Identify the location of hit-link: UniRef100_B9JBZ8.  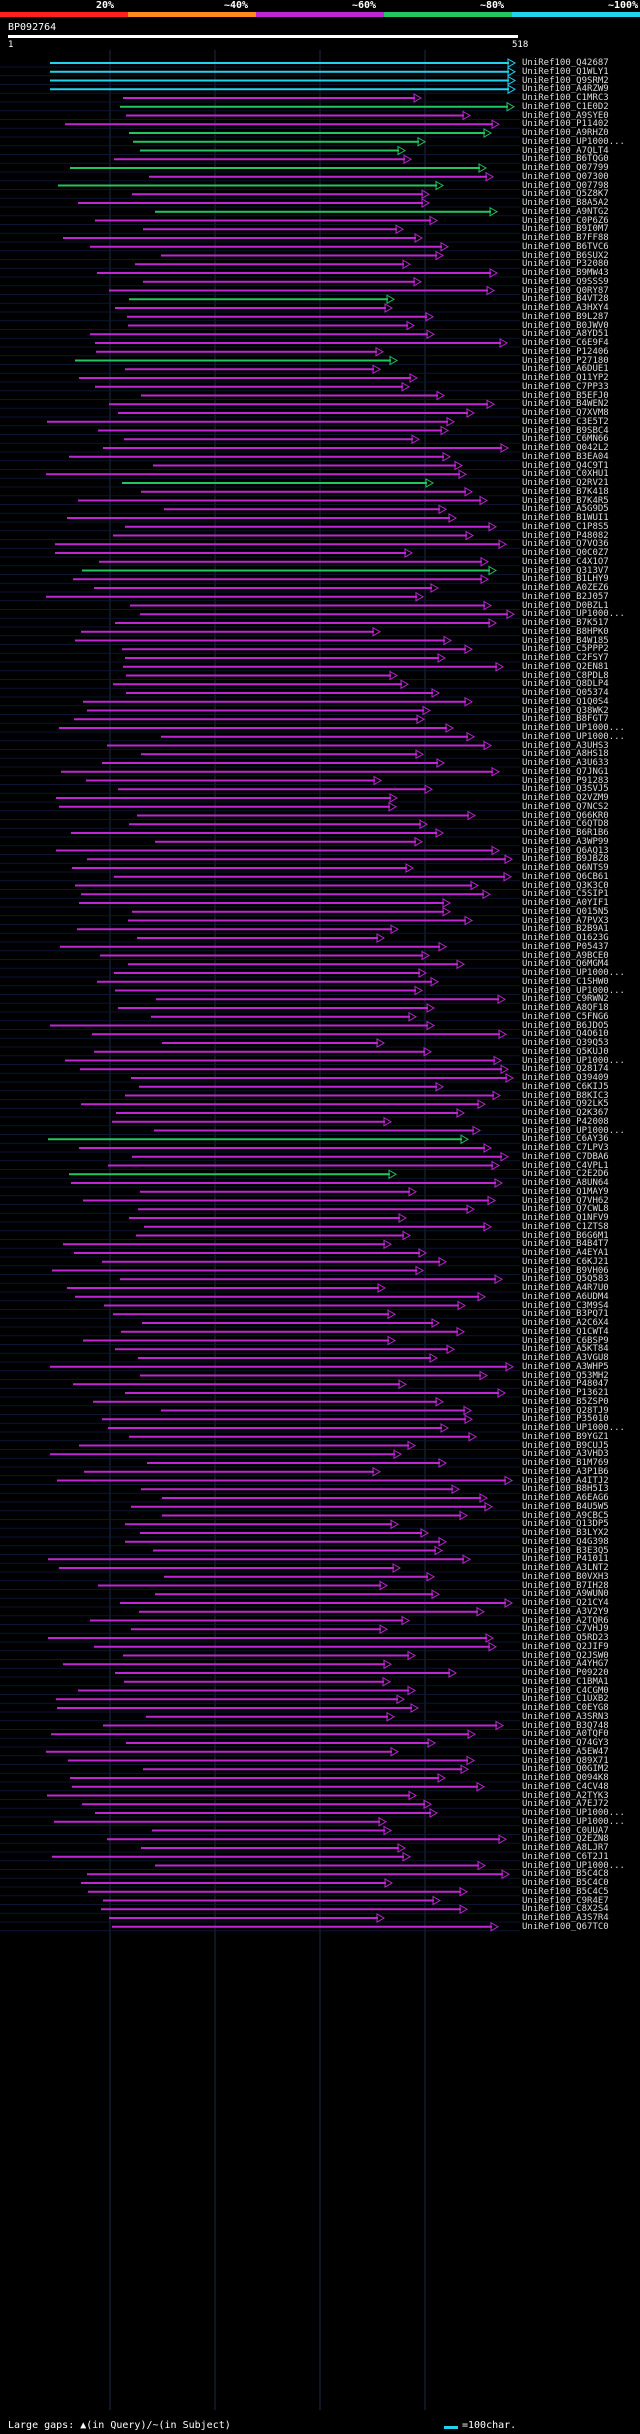
(565, 859).